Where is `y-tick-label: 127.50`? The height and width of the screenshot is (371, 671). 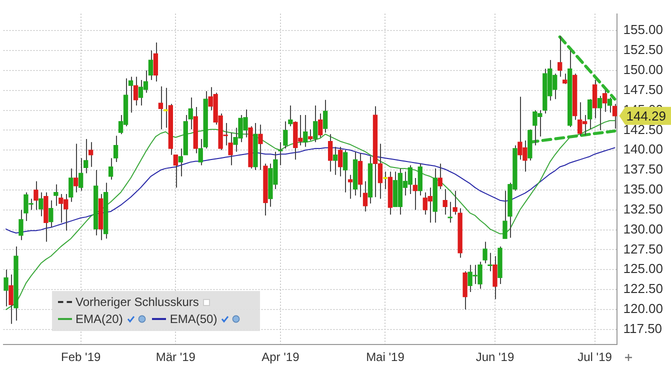
y-tick-label: 127.50 is located at coordinates (643, 248).